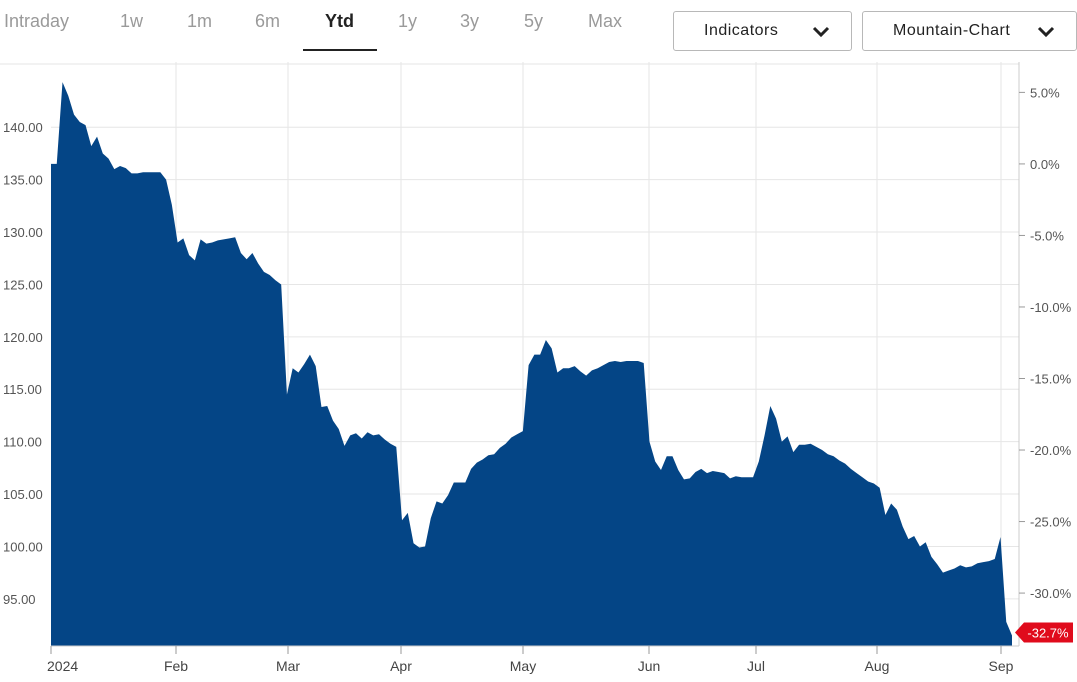 The image size is (1077, 682). What do you see at coordinates (1045, 164) in the screenshot?
I see `right-tick-label: 0.0%` at bounding box center [1045, 164].